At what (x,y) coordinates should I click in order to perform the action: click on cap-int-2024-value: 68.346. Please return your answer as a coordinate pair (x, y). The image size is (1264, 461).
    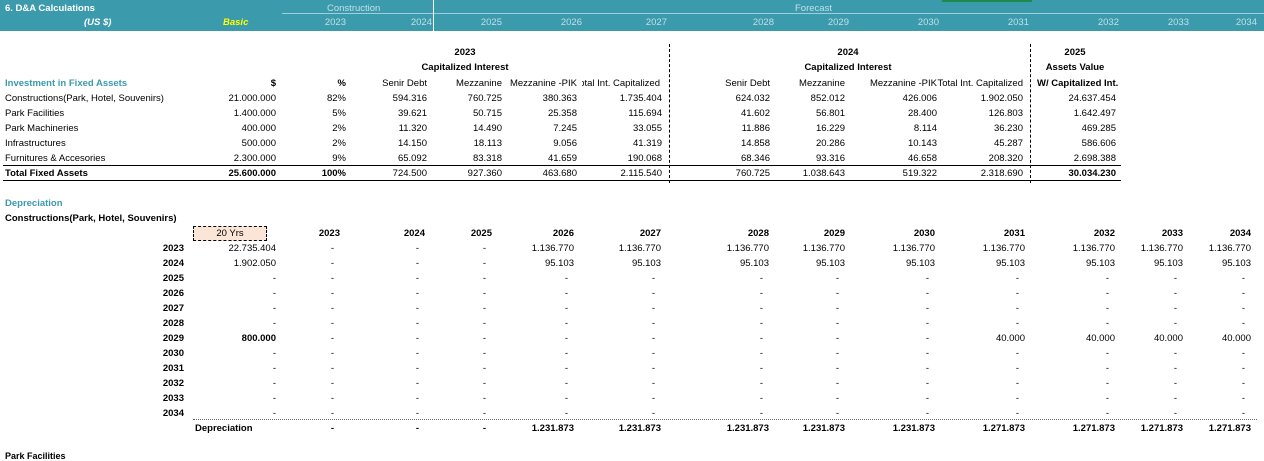
    Looking at the image, I should click on (755, 158).